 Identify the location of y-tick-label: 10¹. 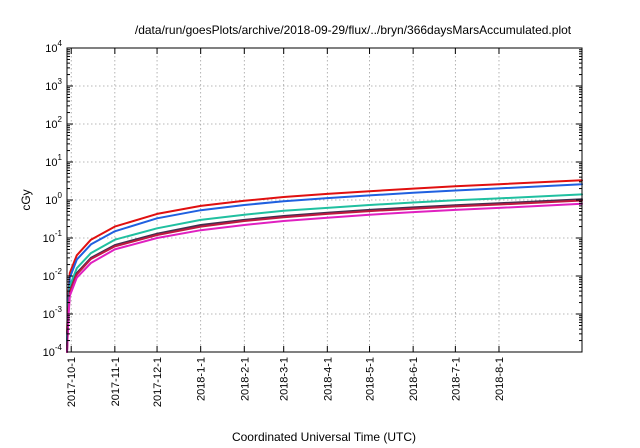
(53, 161).